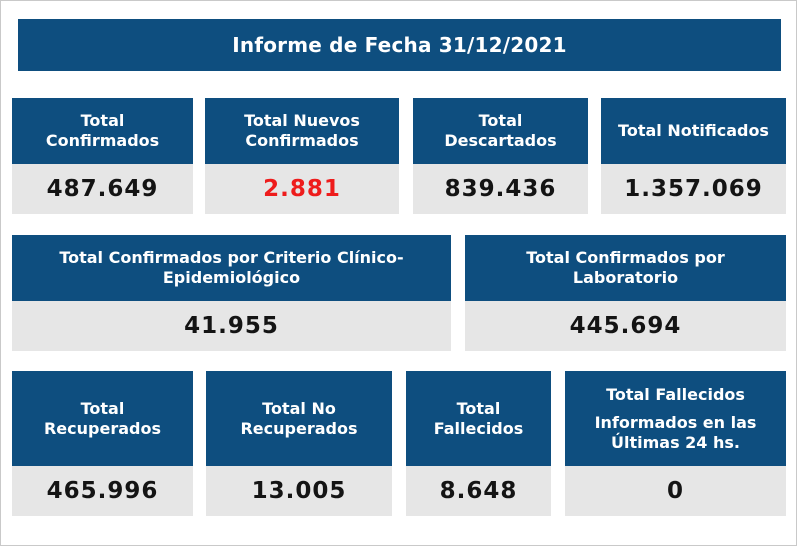  I want to click on card-value: 0, so click(675, 491).